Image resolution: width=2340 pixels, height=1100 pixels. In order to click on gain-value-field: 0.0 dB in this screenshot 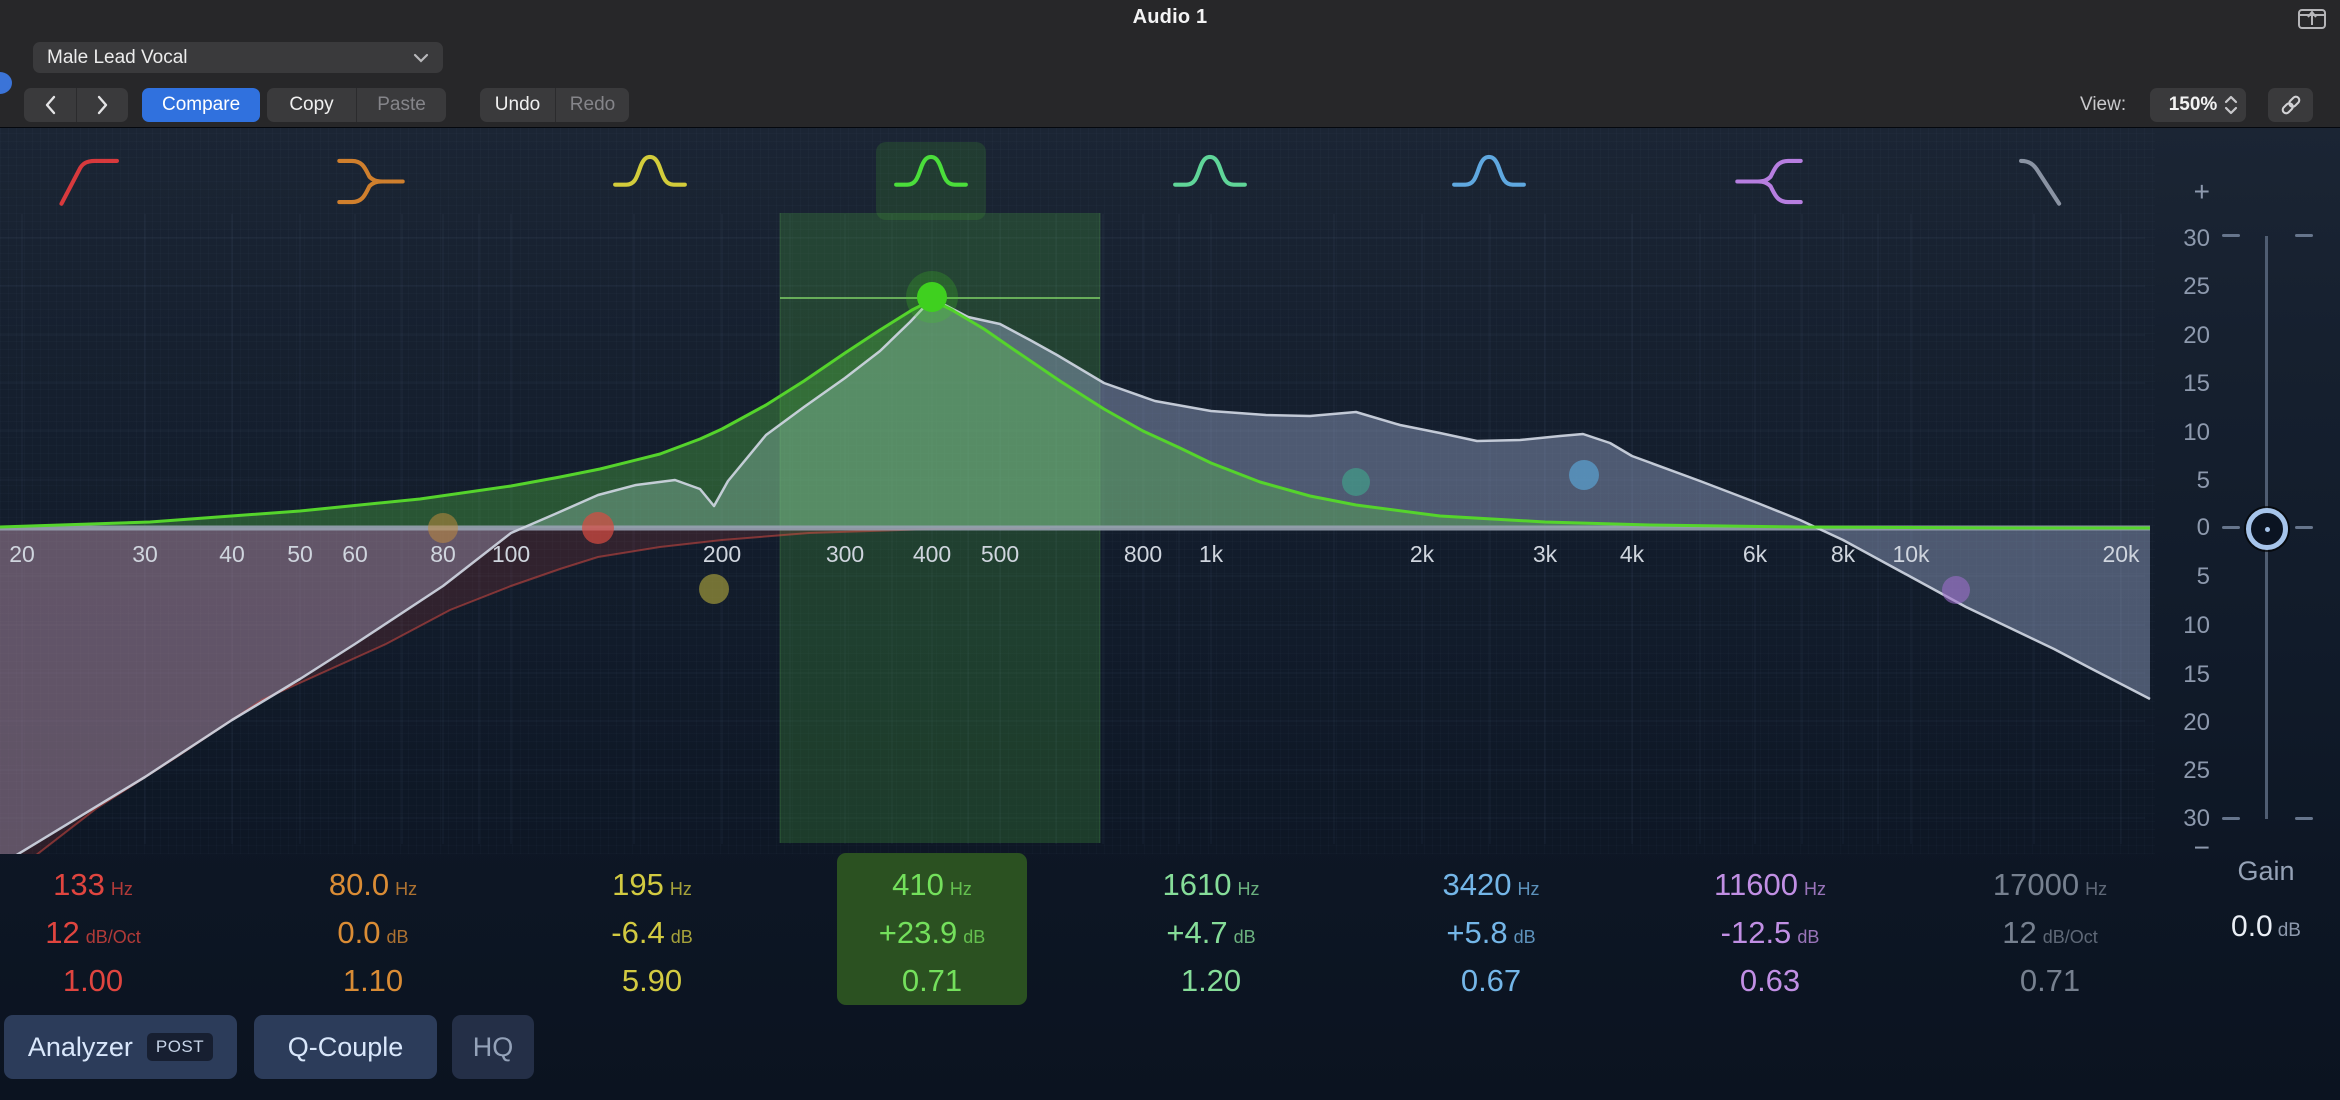, I will do `click(2263, 927)`.